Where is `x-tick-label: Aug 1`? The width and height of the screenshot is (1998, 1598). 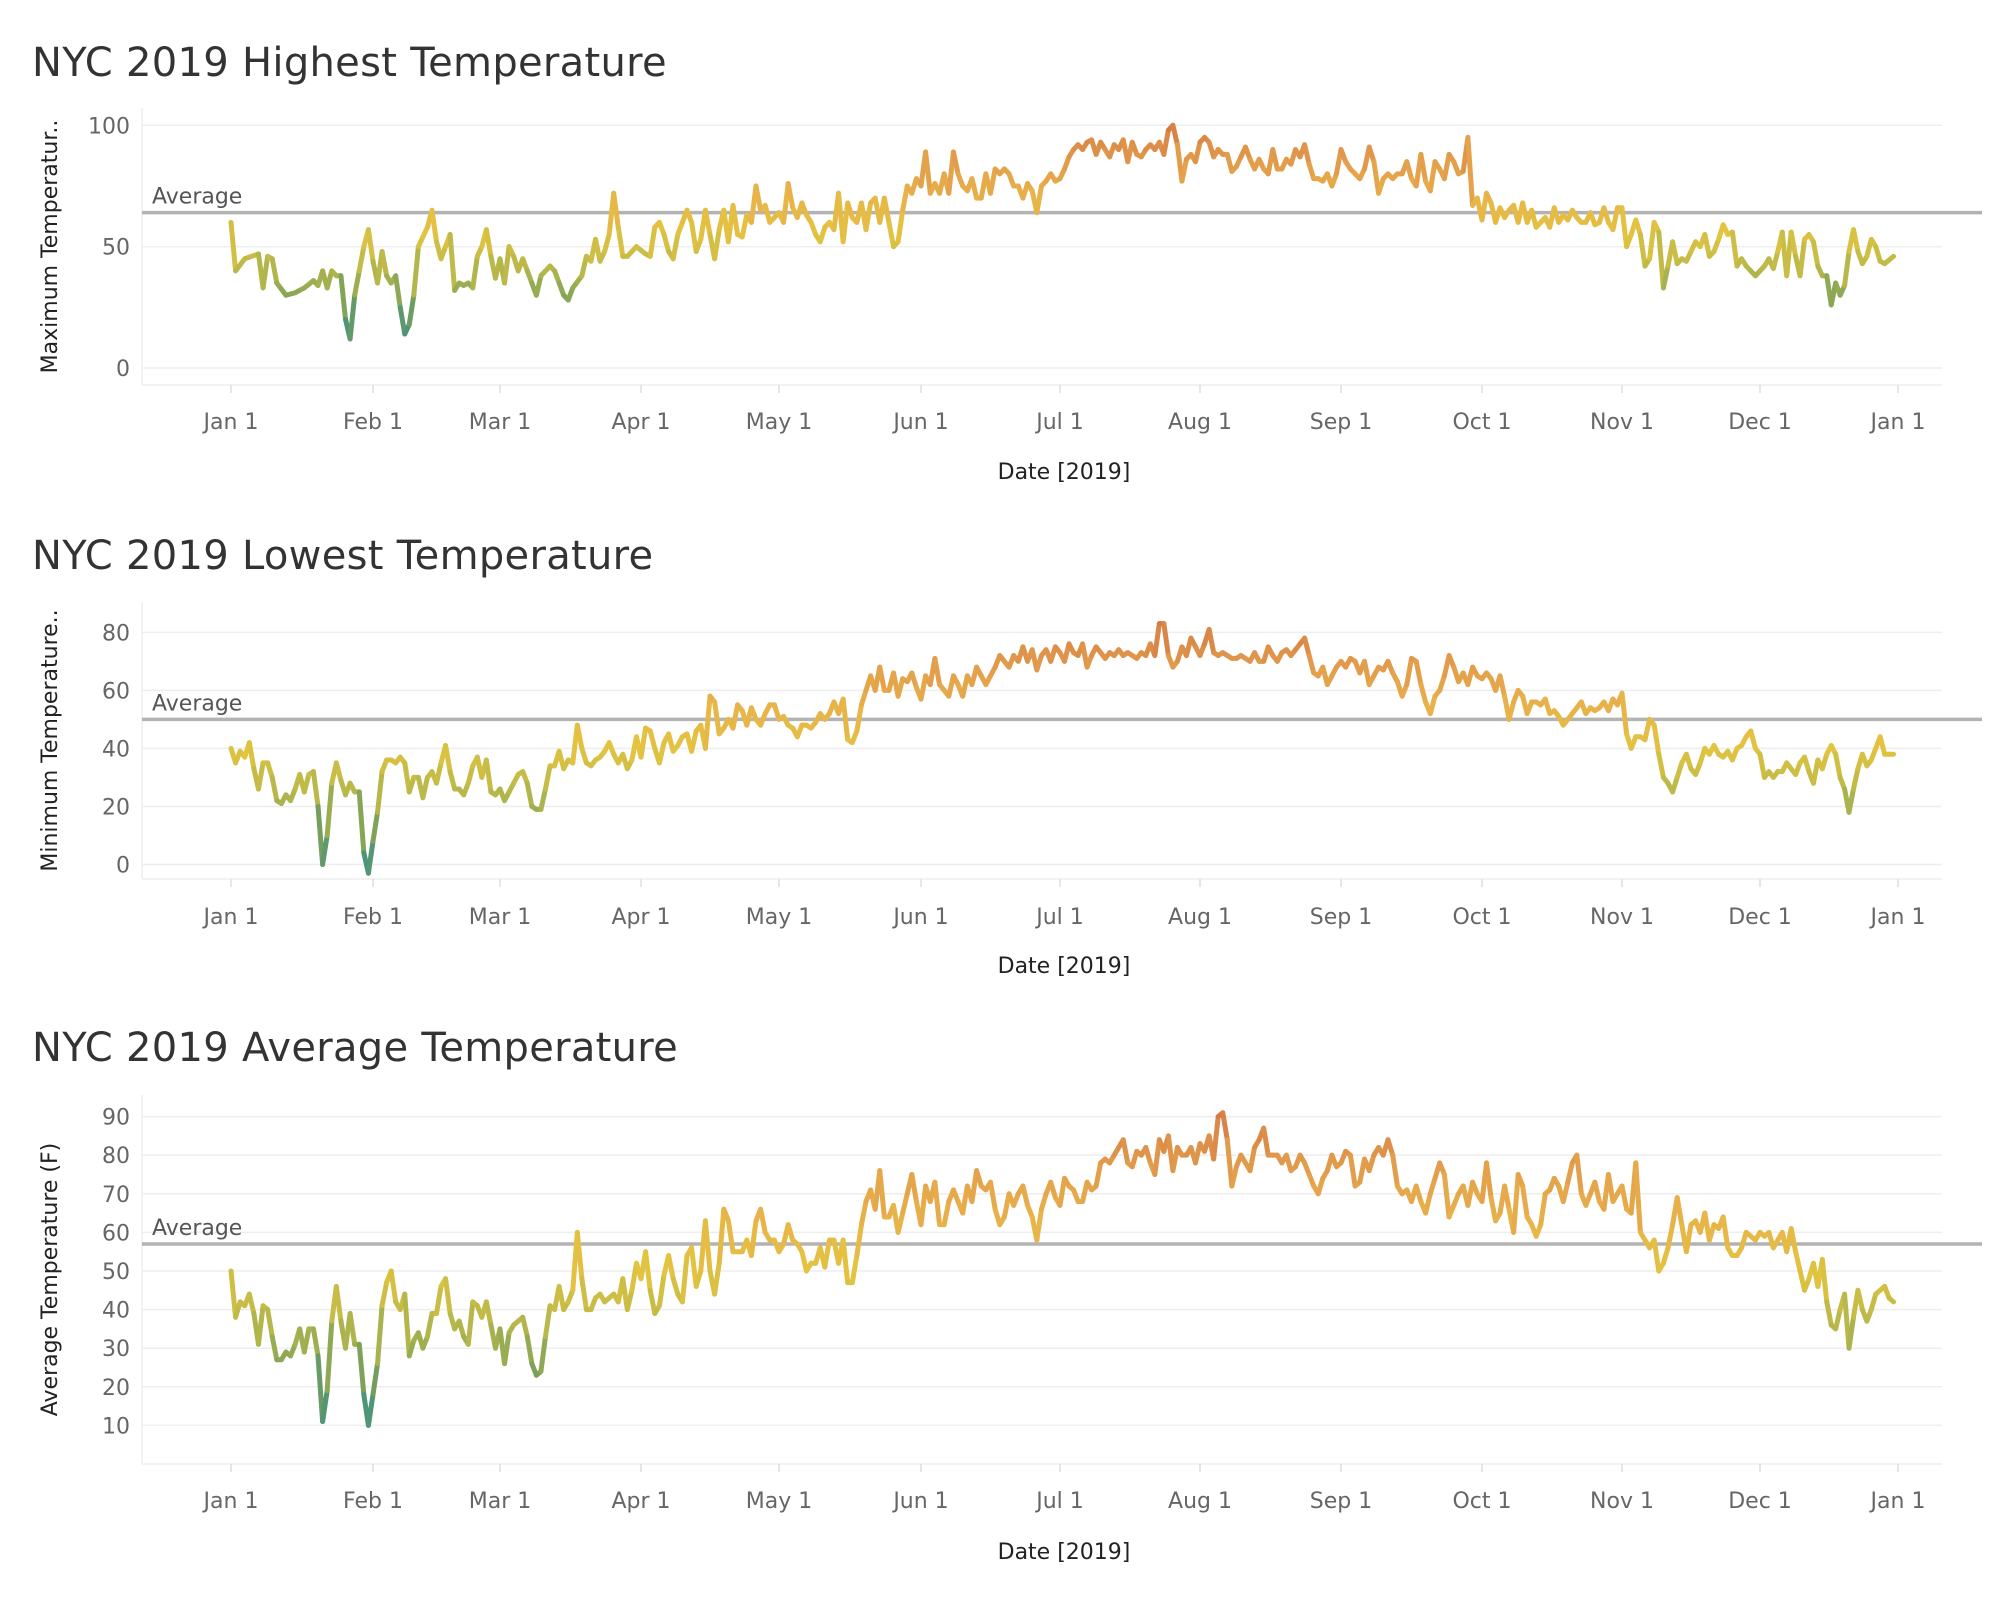 x-tick-label: Aug 1 is located at coordinates (1200, 917).